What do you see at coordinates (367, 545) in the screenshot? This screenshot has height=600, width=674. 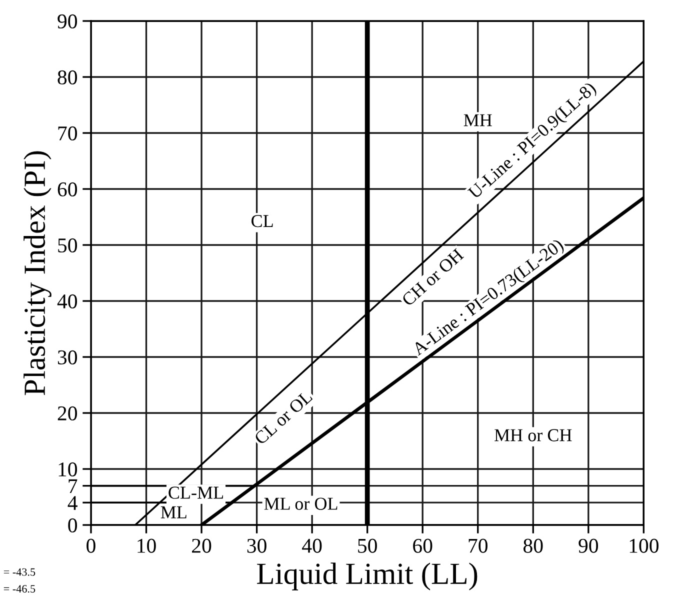 I see `x-tick-label: 50` at bounding box center [367, 545].